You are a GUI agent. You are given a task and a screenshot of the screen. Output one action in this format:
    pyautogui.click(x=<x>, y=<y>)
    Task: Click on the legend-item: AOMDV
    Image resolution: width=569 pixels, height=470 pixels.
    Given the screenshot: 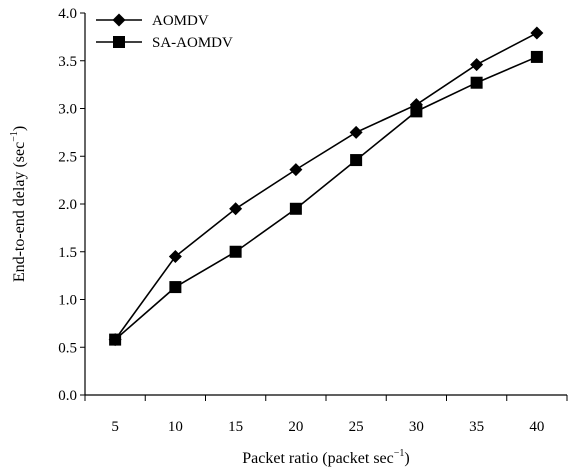 What is the action you would take?
    pyautogui.click(x=152, y=21)
    